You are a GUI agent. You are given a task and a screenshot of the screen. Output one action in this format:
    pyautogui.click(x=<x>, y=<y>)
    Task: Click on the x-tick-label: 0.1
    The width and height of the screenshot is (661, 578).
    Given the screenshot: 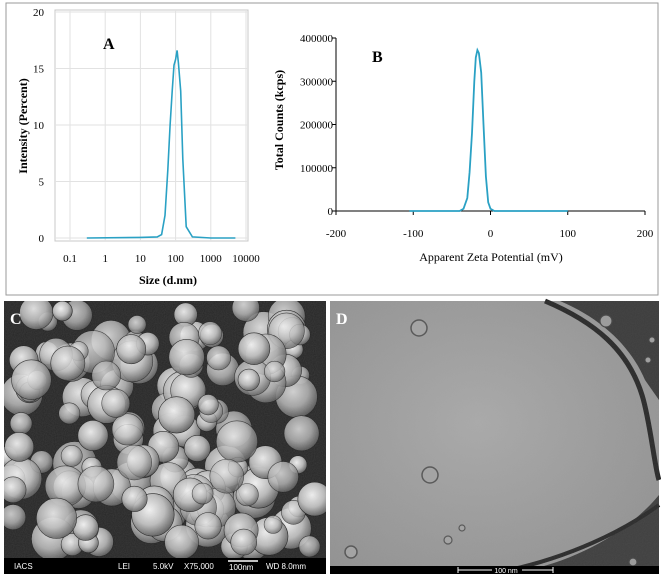 What is the action you would take?
    pyautogui.click(x=70, y=259)
    